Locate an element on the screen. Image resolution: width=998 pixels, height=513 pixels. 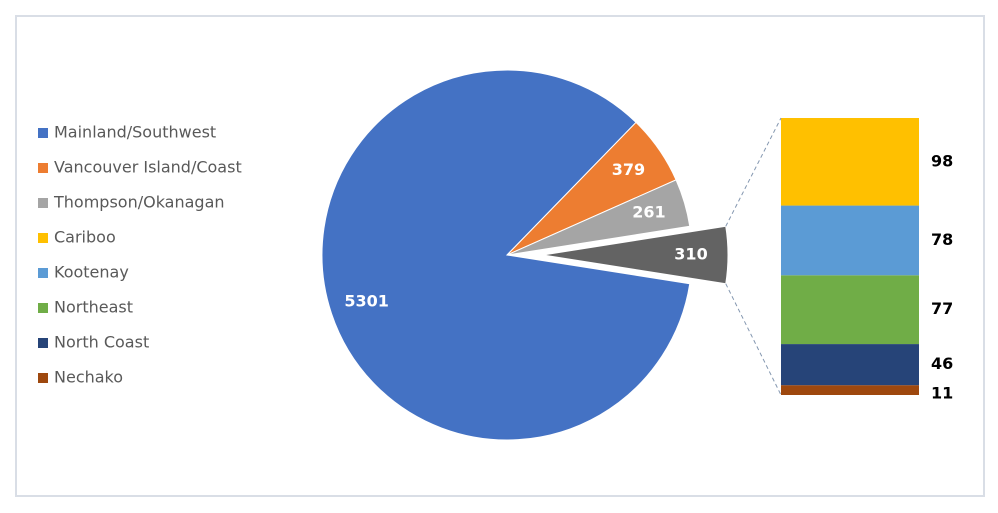
connector-line is located at coordinates (753, 172).